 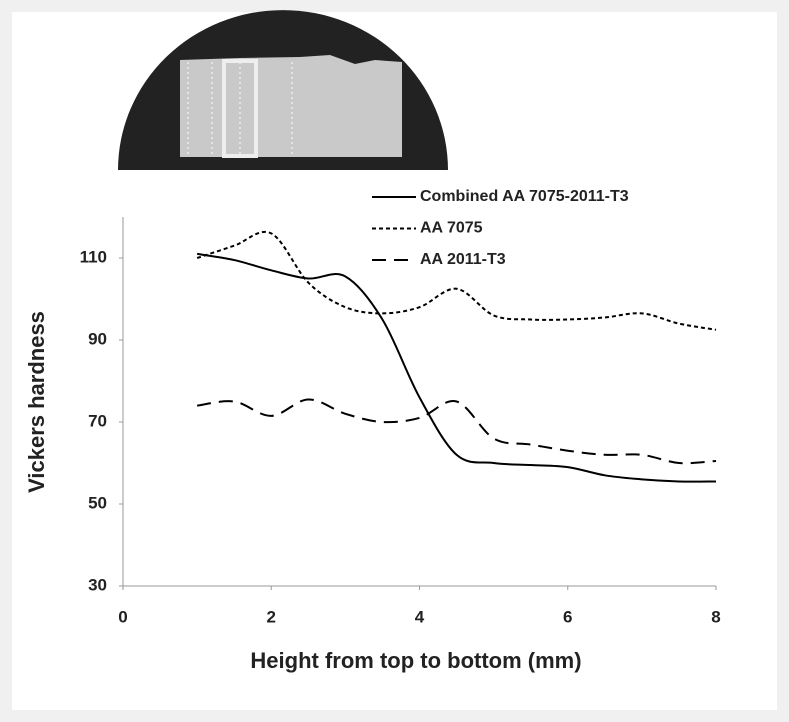 I want to click on specimen-photo, so click(x=283, y=90).